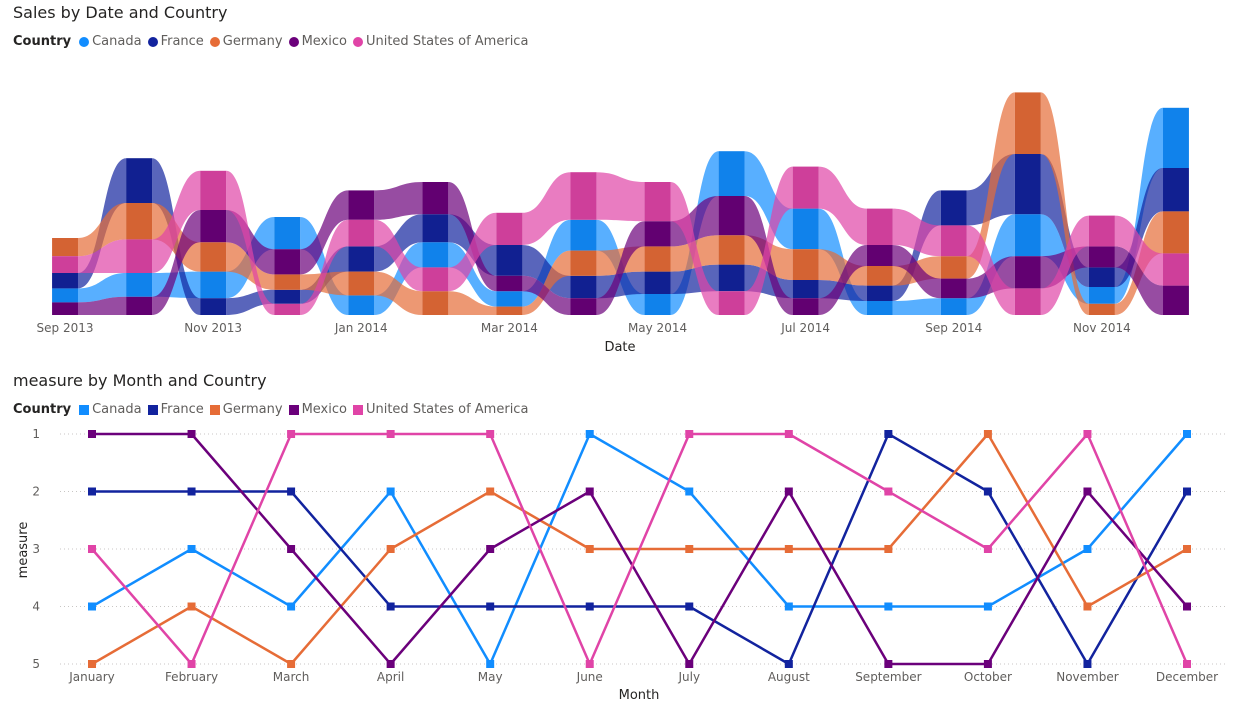 The height and width of the screenshot is (705, 1253). What do you see at coordinates (246, 409) in the screenshot?
I see `legend-item-germany: Germany` at bounding box center [246, 409].